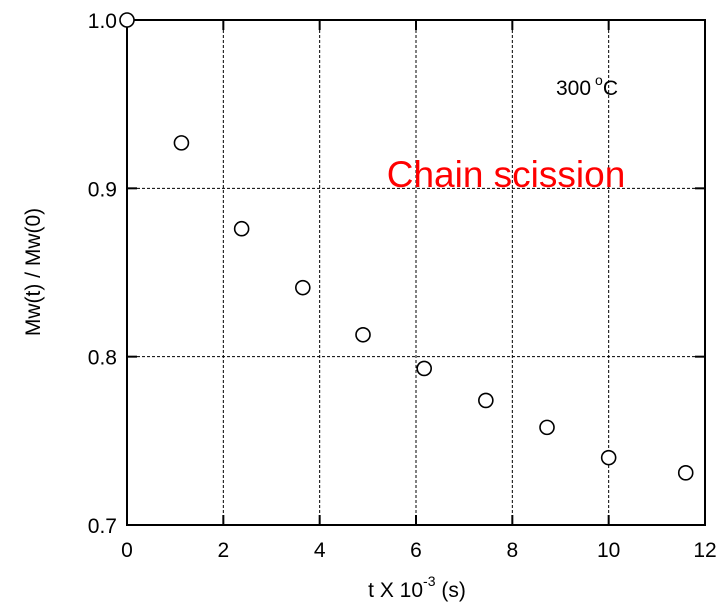 The image size is (724, 610). I want to click on x-tick-label: 0, so click(127, 550).